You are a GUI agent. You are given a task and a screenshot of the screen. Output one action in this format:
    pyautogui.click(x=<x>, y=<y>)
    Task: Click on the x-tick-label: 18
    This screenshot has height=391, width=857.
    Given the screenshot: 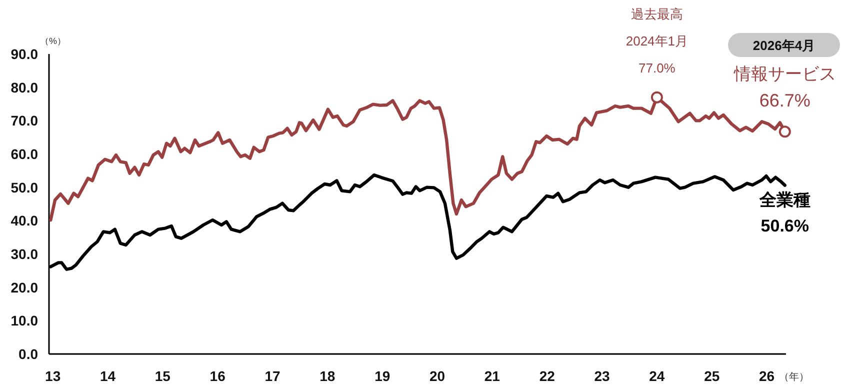 What is the action you would take?
    pyautogui.click(x=328, y=376)
    